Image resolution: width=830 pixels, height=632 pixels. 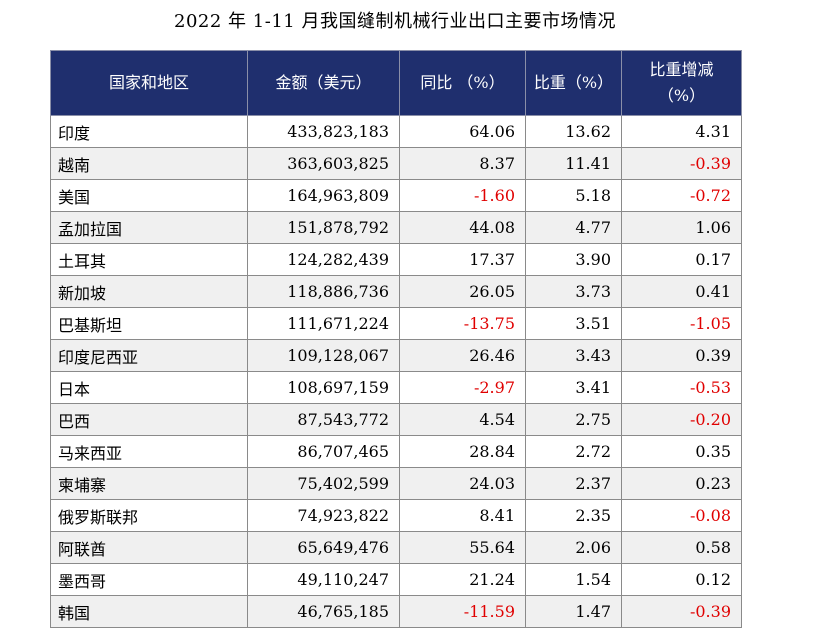 I want to click on header-share-change-line2: （%）, so click(x=681, y=95).